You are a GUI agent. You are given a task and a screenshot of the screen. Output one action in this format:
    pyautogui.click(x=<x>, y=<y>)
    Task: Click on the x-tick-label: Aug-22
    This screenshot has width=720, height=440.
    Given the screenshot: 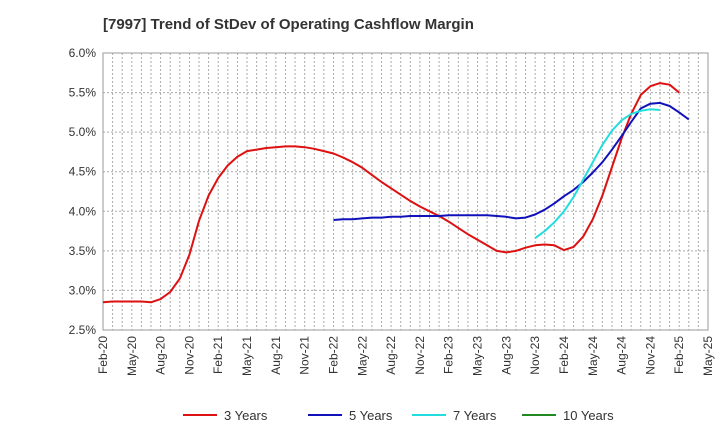 What is the action you would take?
    pyautogui.click(x=391, y=355)
    